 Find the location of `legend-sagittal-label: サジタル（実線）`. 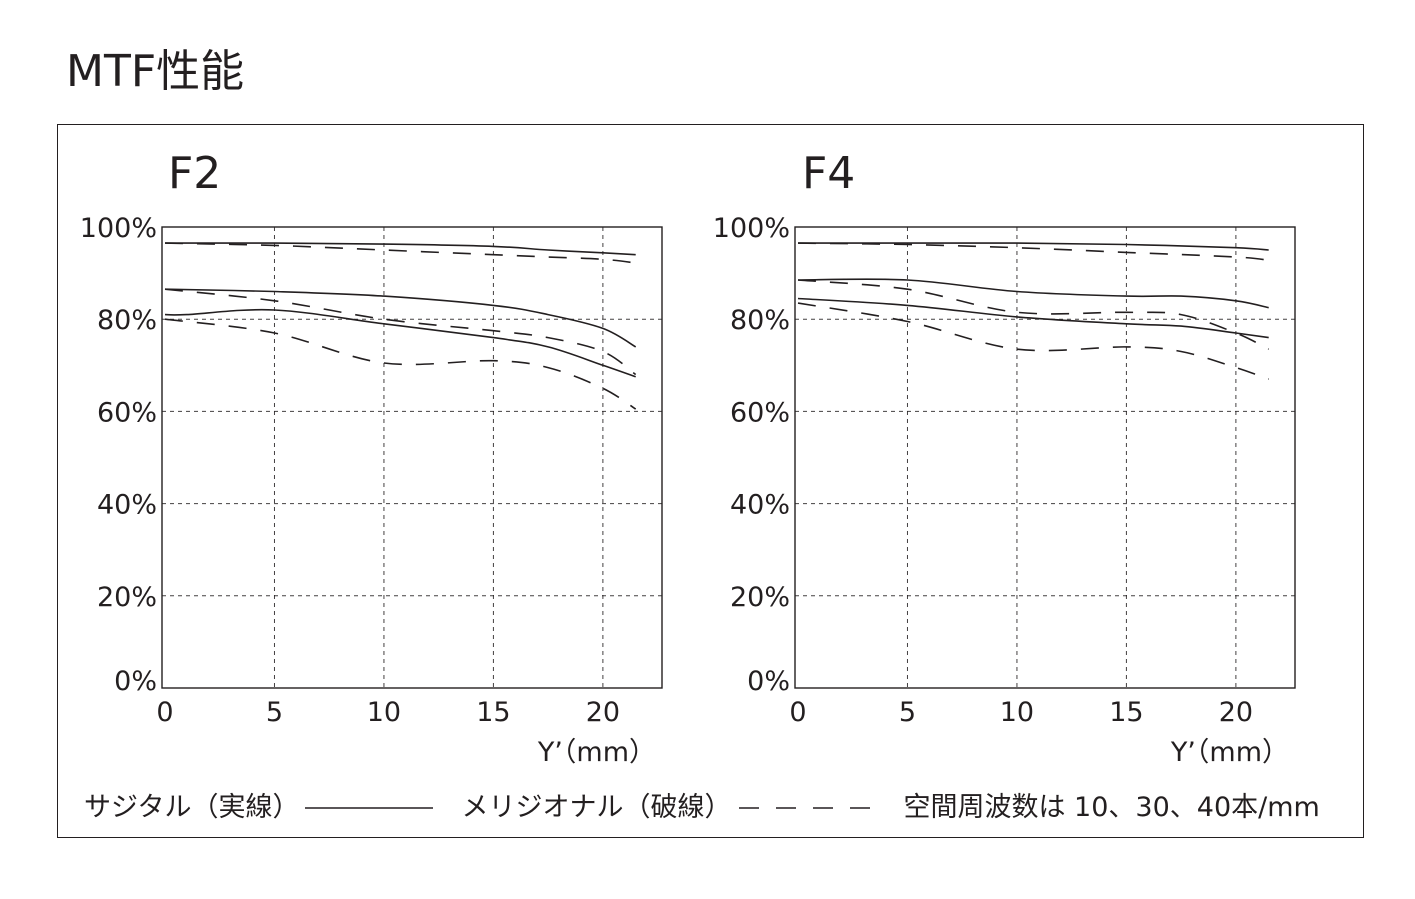

legend-sagittal-label: サジタル（実線） is located at coordinates (192, 807).